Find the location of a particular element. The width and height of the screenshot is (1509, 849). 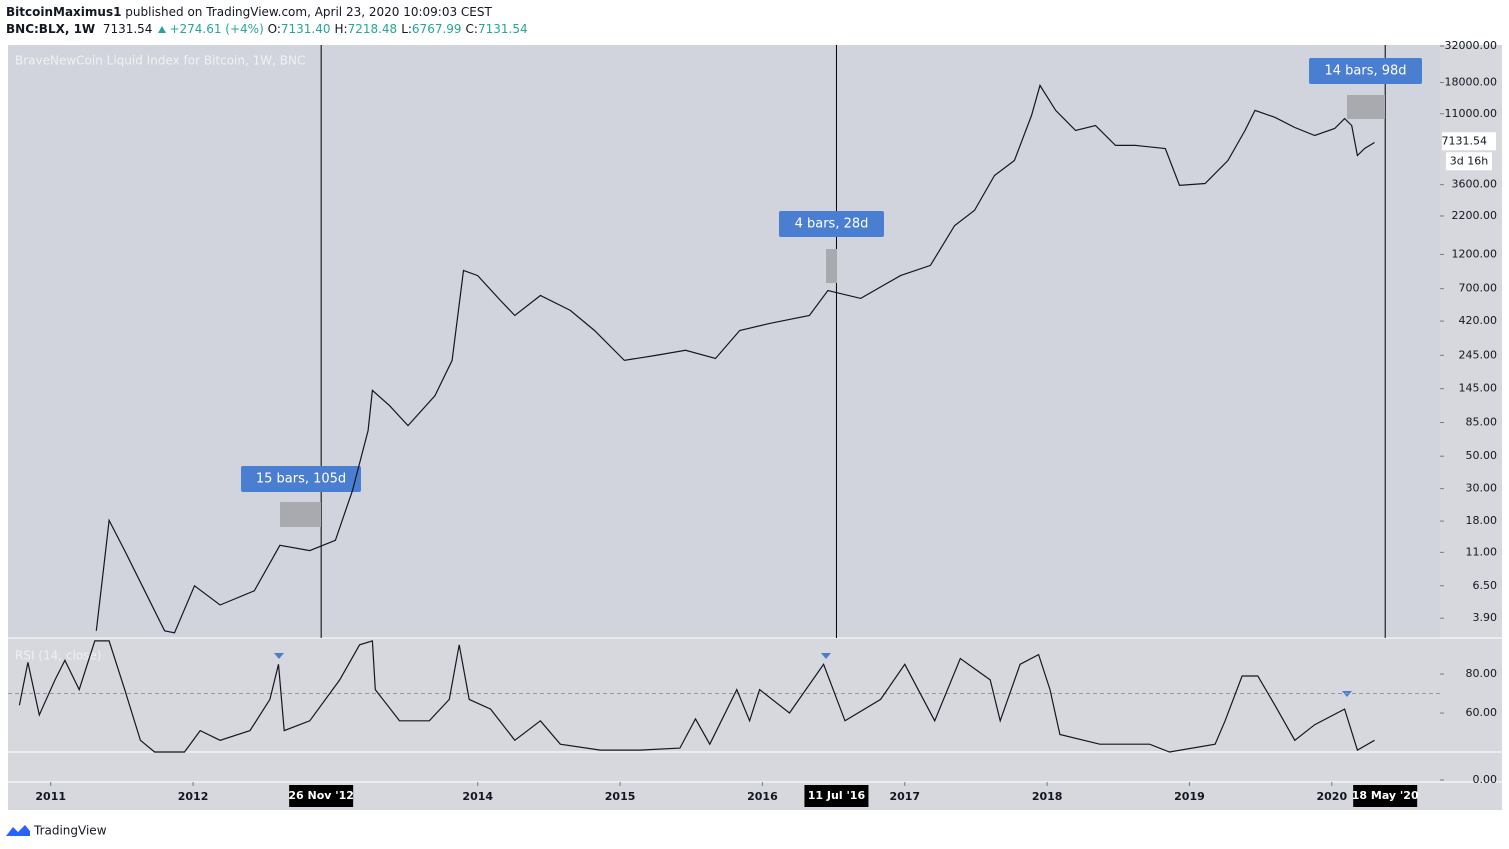

y-tick-label: 60.00 is located at coordinates (1482, 712).